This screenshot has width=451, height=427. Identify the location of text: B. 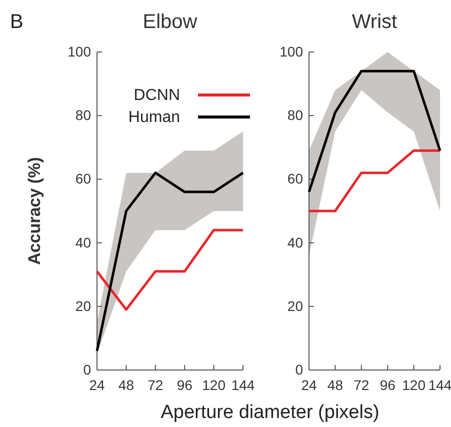
(17, 22).